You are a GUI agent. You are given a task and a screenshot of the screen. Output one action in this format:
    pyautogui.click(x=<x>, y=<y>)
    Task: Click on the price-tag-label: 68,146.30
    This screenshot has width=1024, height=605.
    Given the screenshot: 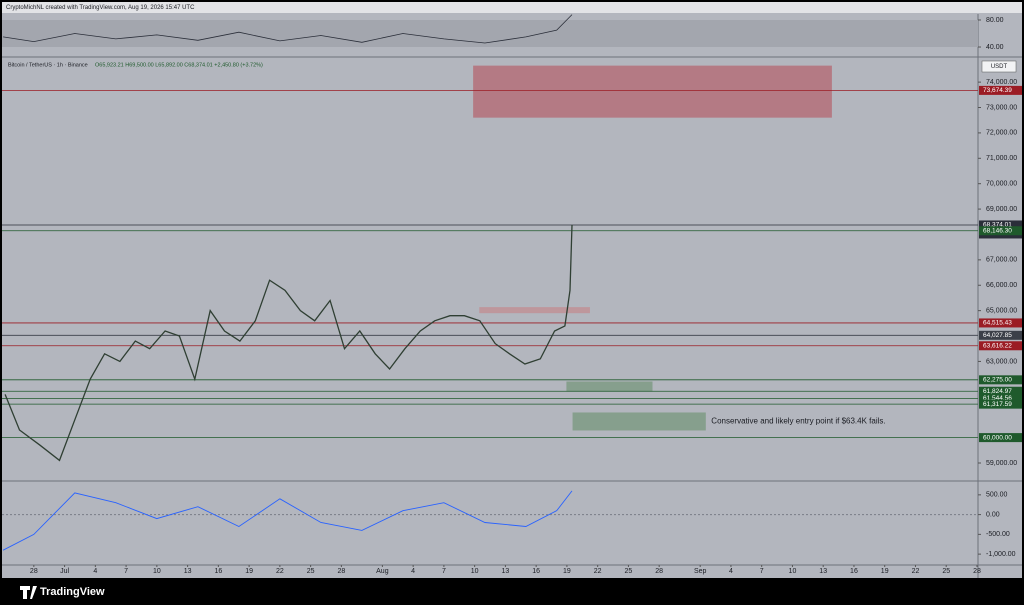 What is the action you would take?
    pyautogui.click(x=997, y=230)
    